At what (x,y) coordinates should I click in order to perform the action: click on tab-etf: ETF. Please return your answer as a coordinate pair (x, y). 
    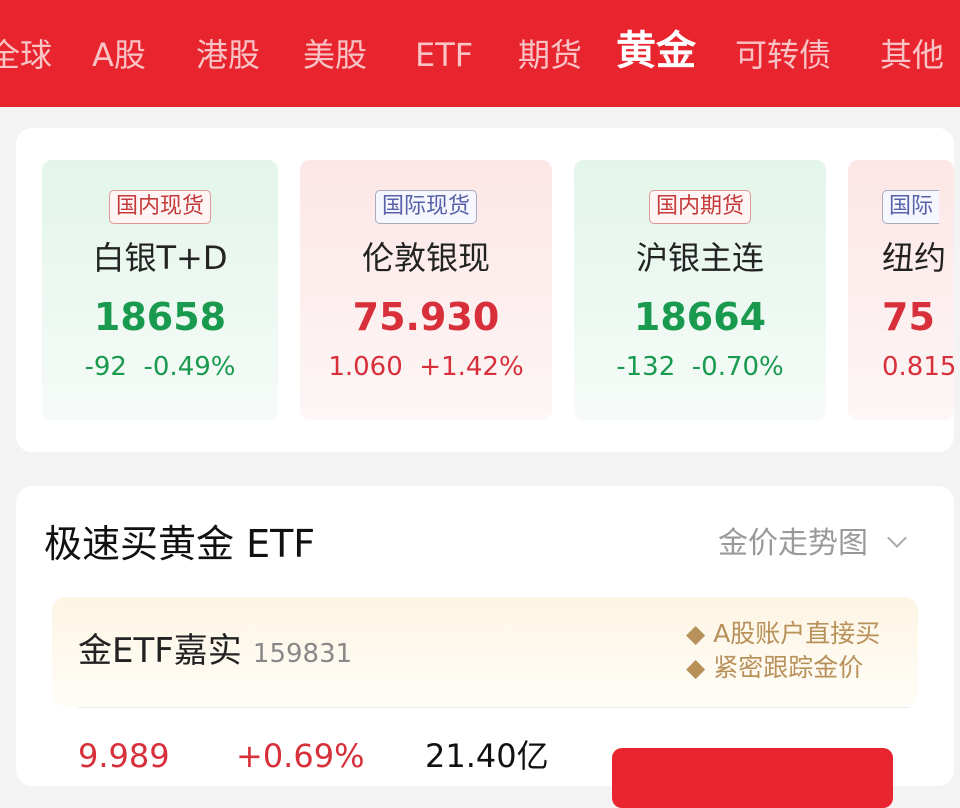
    Looking at the image, I should click on (444, 55).